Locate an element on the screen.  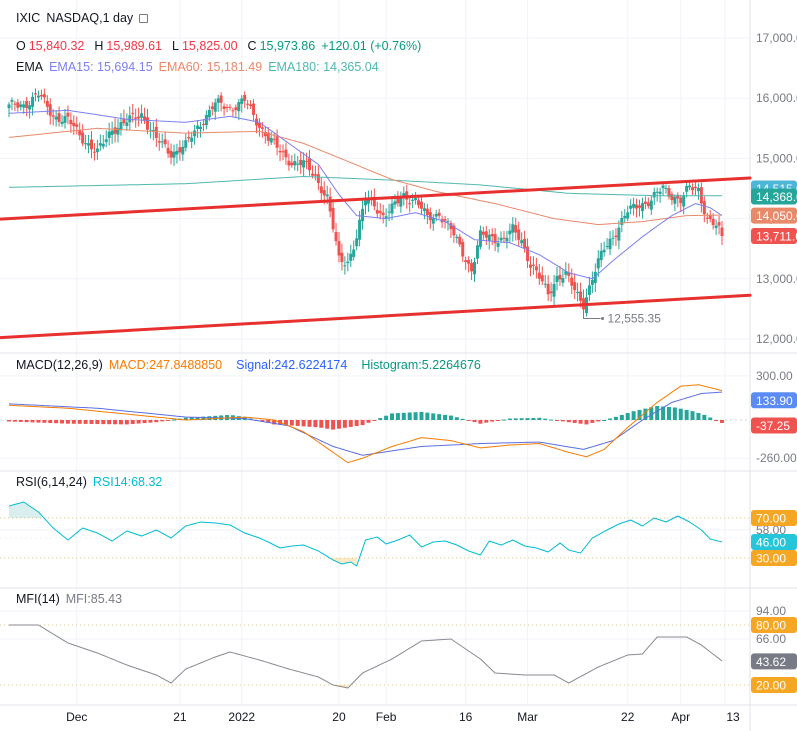
mfi-line is located at coordinates (366, 656).